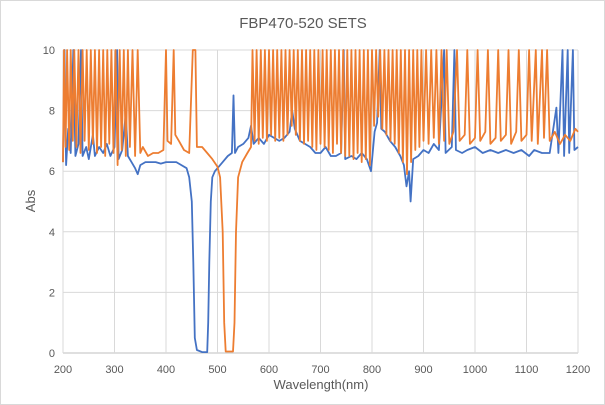 The width and height of the screenshot is (605, 405). Describe the element at coordinates (166, 370) in the screenshot. I see `x-tick-label: 400` at that location.